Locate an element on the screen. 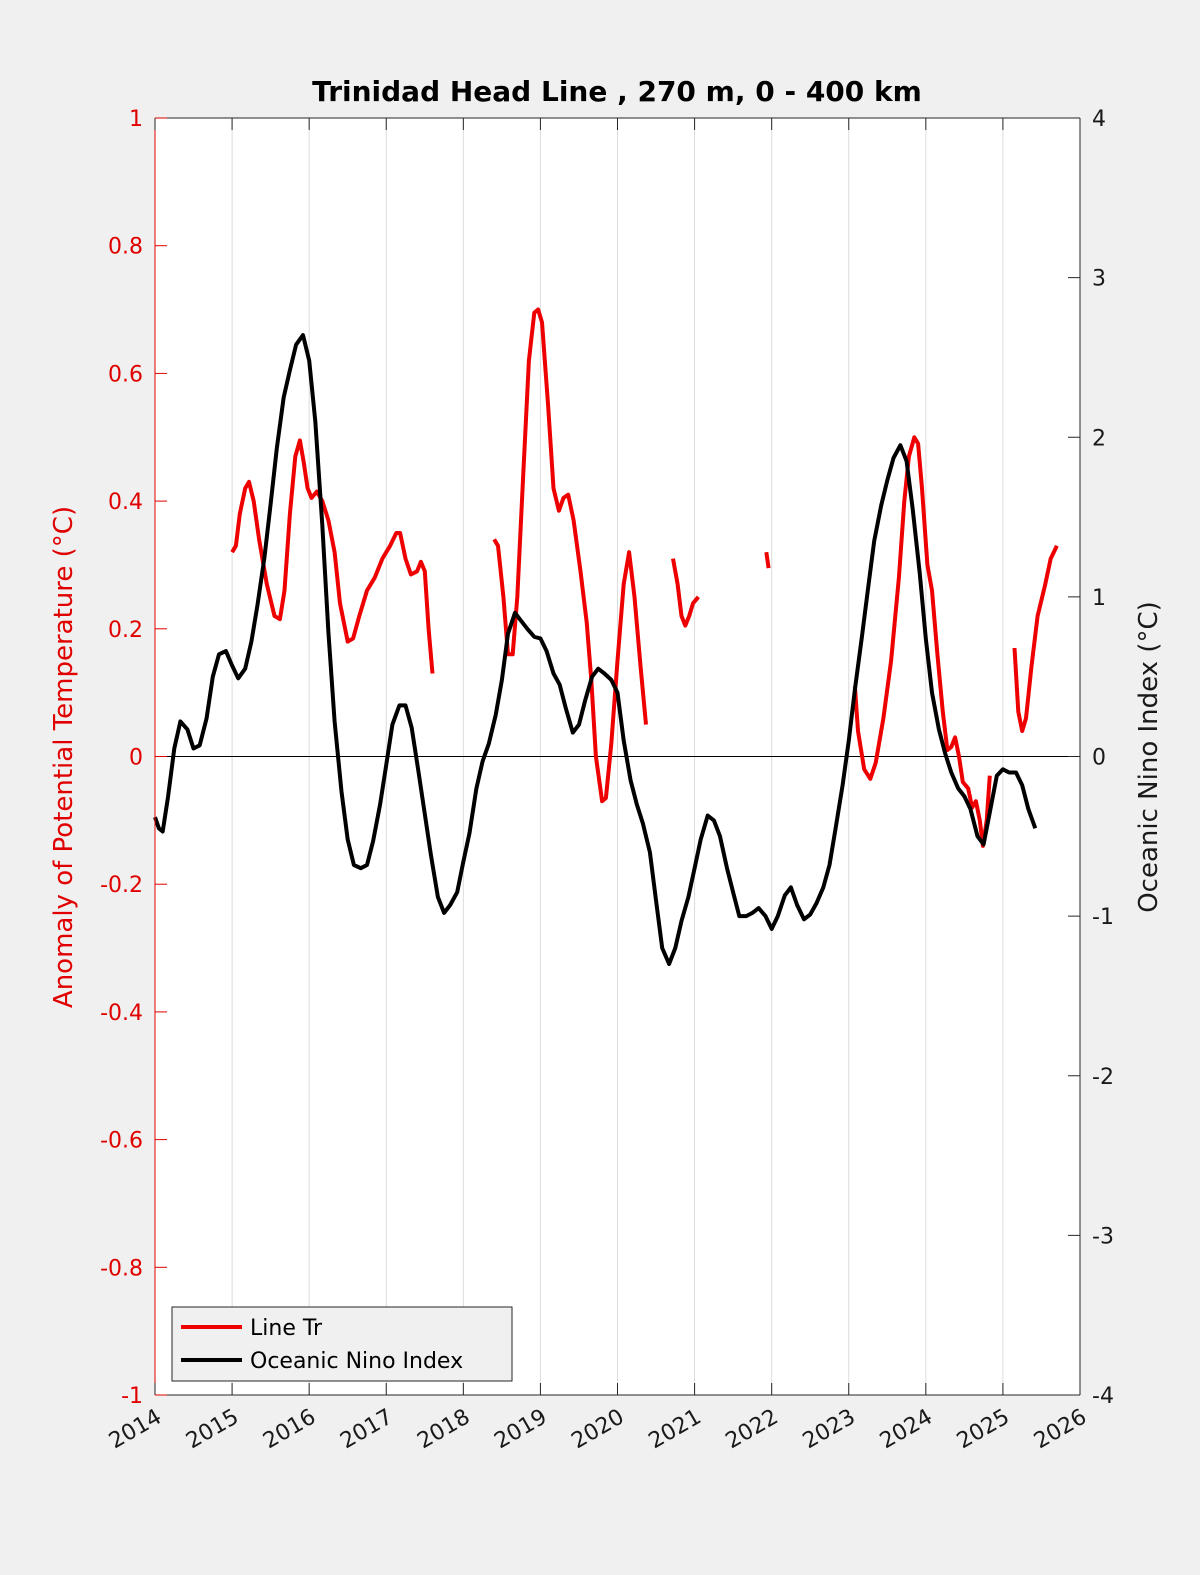 Image resolution: width=1200 pixels, height=1575 pixels. x-tick-label: 2020 is located at coordinates (598, 1430).